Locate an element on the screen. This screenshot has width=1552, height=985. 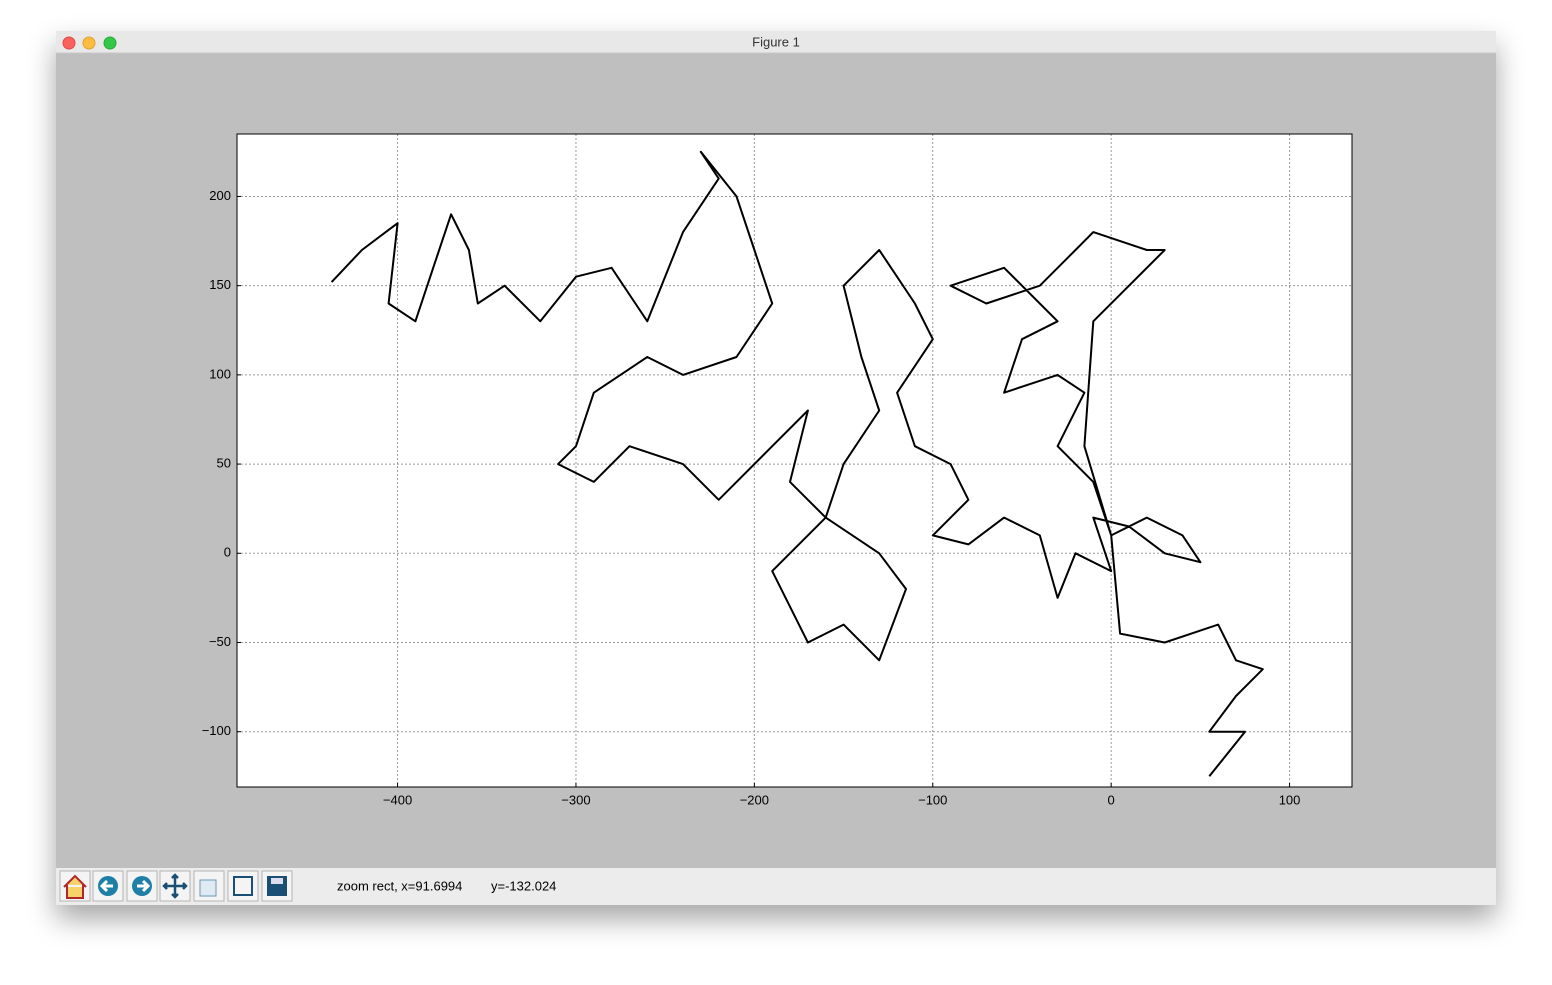
x-tick-label: −100 is located at coordinates (932, 799).